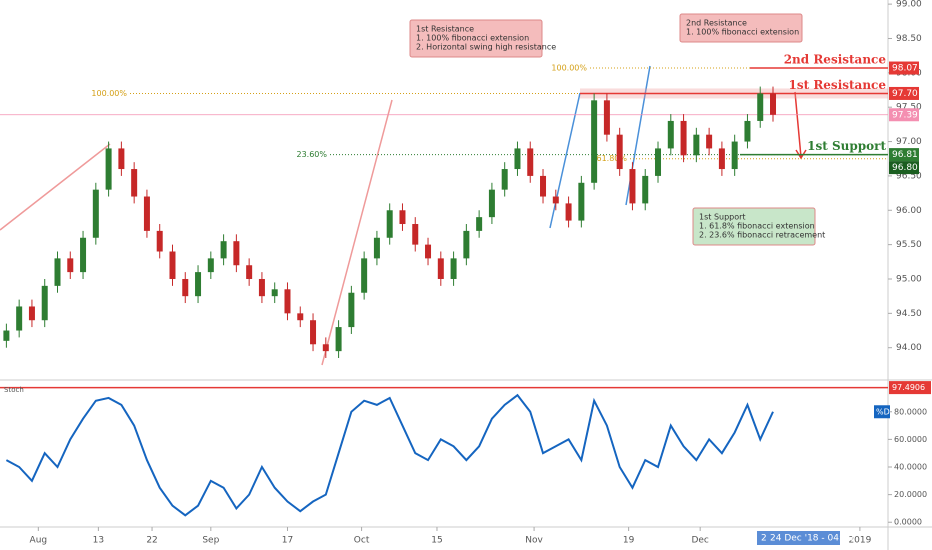 The image size is (932, 550). What do you see at coordinates (629, 541) in the screenshot?
I see `x-tick-label: 19` at bounding box center [629, 541].